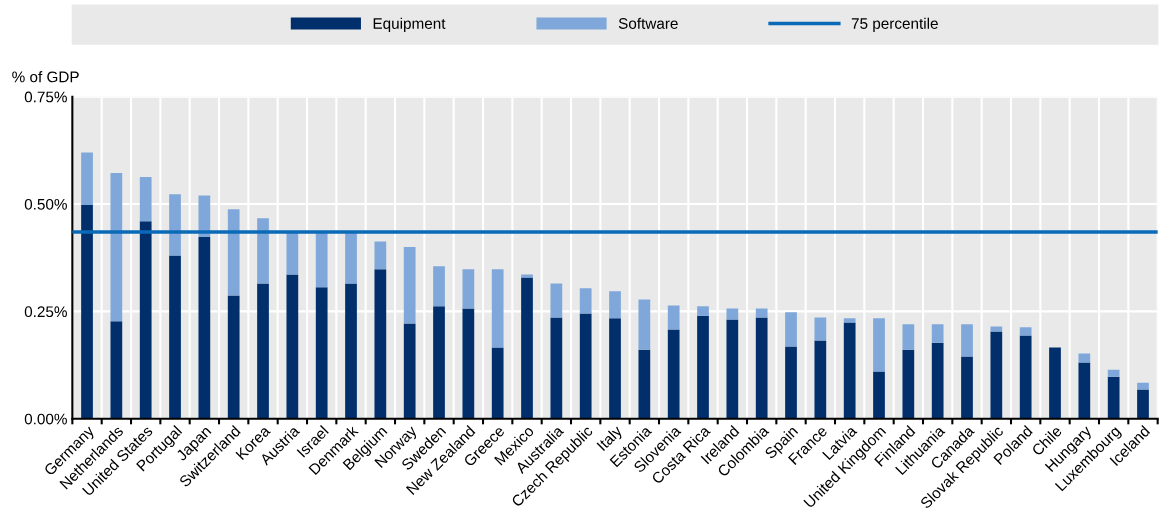 This screenshot has height=517, width=1167. I want to click on legend-label: Equipment, so click(409, 24).